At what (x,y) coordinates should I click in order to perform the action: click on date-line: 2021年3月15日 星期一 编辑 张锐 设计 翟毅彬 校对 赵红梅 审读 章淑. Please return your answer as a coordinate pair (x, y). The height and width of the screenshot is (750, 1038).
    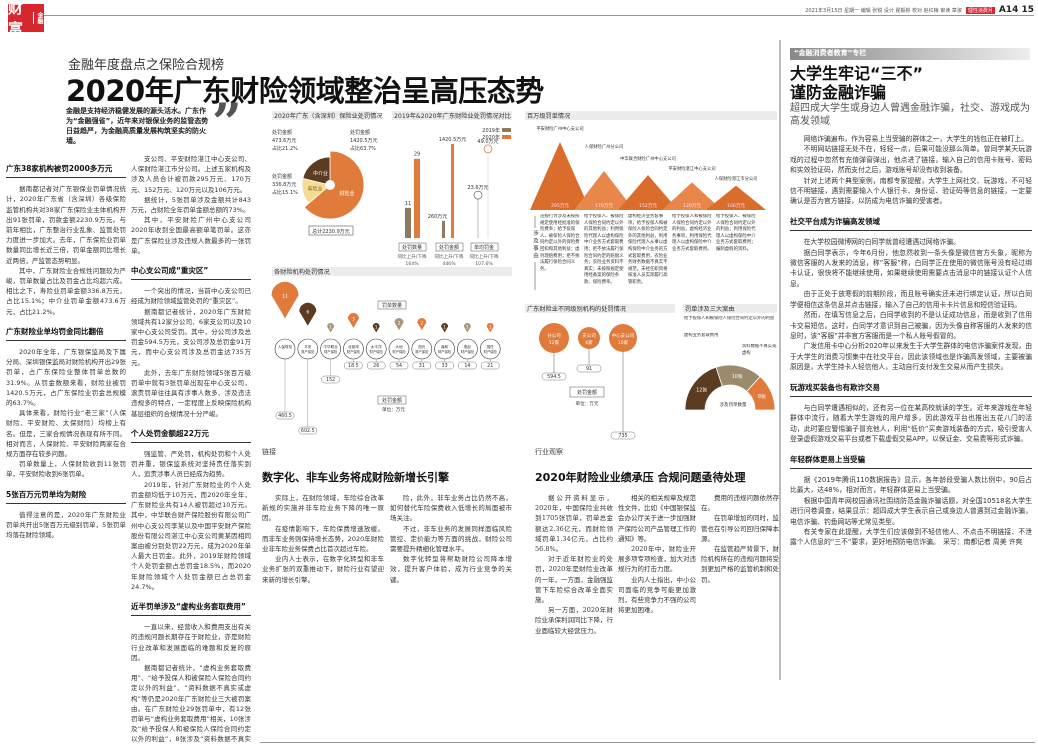
    Looking at the image, I should click on (883, 10).